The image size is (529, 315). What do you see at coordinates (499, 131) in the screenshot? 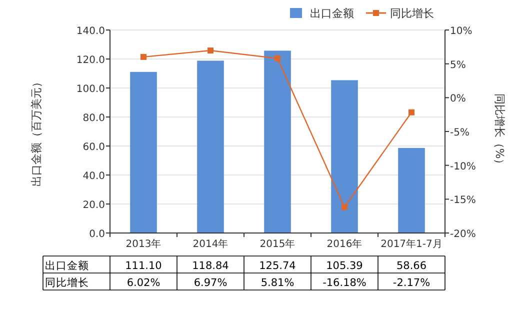
I see `y2-axis-title: 同比增长（%）` at bounding box center [499, 131].